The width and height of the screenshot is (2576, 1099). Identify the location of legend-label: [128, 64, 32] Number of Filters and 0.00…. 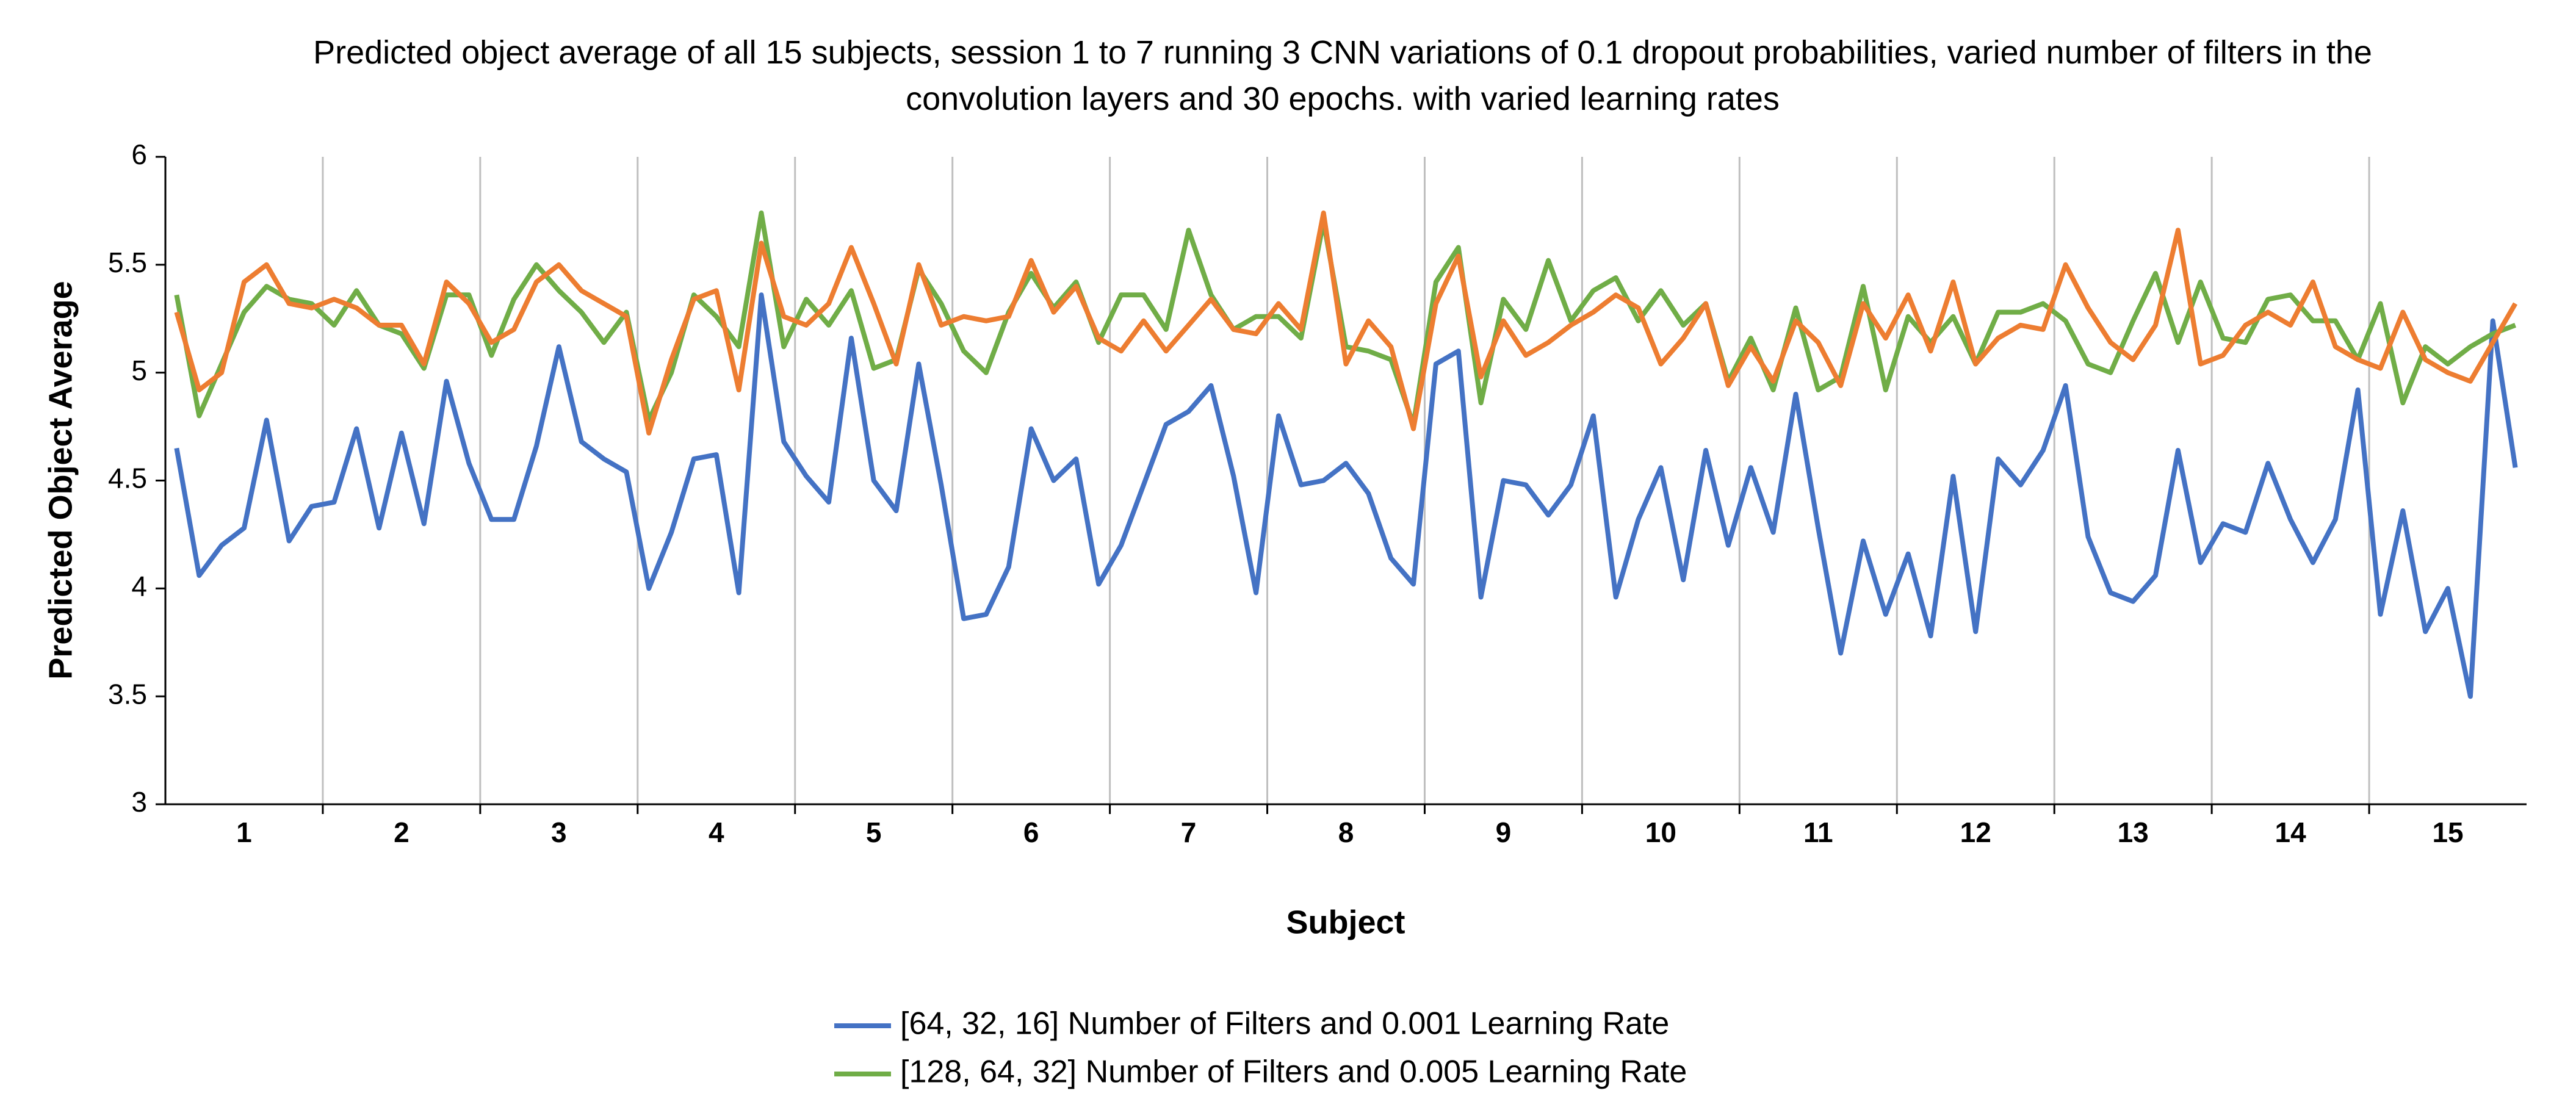
(1293, 1072).